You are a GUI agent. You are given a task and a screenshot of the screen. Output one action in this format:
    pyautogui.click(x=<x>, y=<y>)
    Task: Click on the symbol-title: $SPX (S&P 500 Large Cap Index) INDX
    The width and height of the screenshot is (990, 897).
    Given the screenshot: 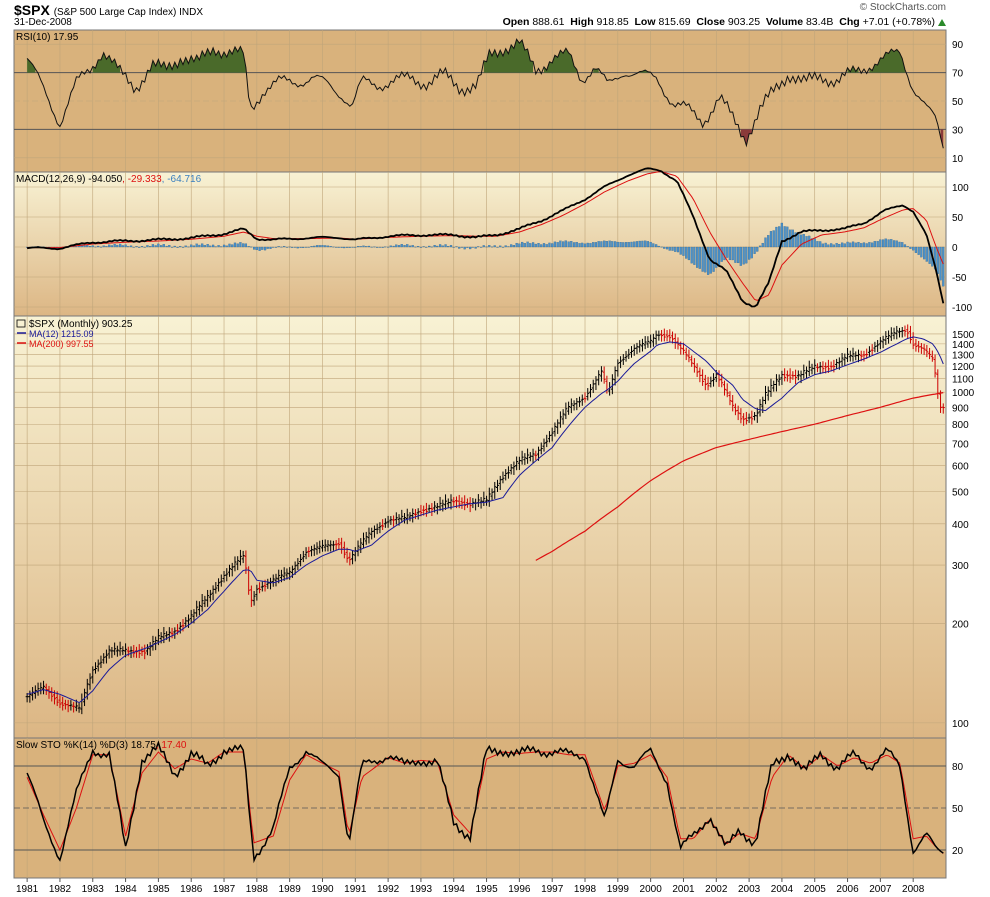 What is the action you would take?
    pyautogui.click(x=108, y=10)
    